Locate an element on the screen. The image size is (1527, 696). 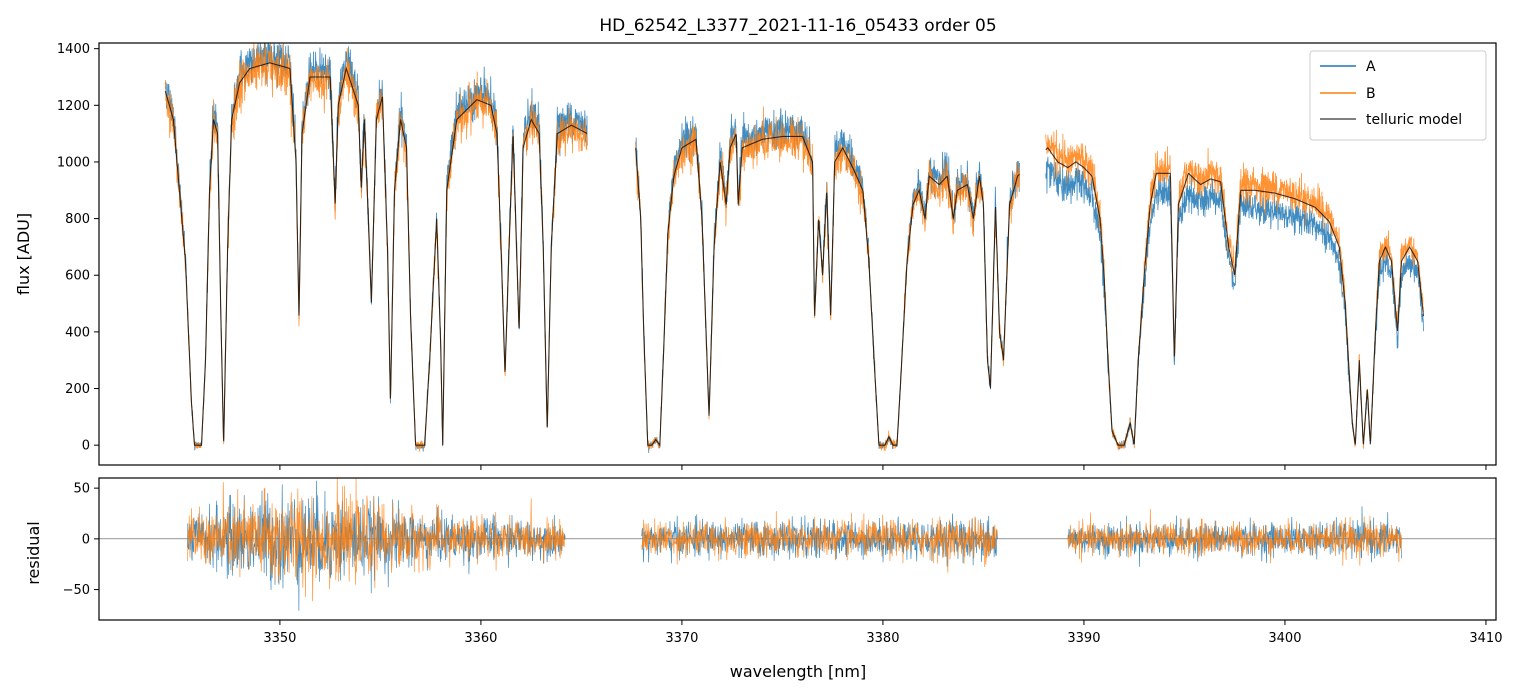
legend-label-model: telluric model is located at coordinates (1414, 120).